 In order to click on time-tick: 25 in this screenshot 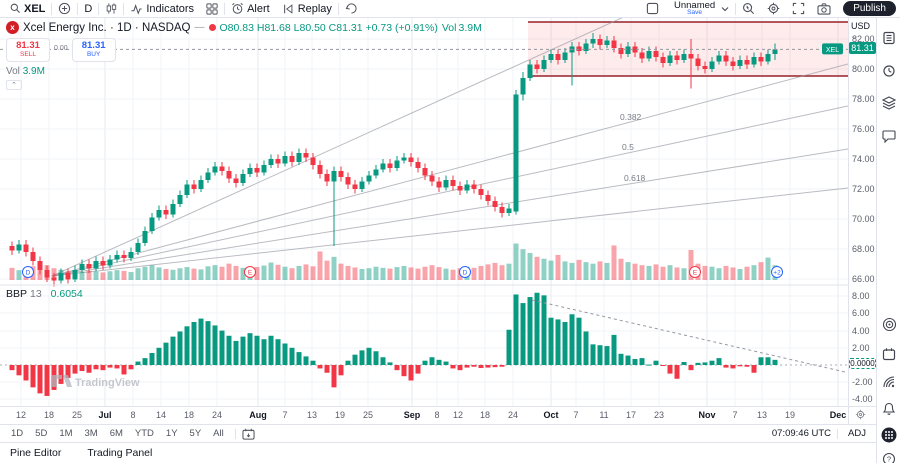, I will do `click(77, 415)`.